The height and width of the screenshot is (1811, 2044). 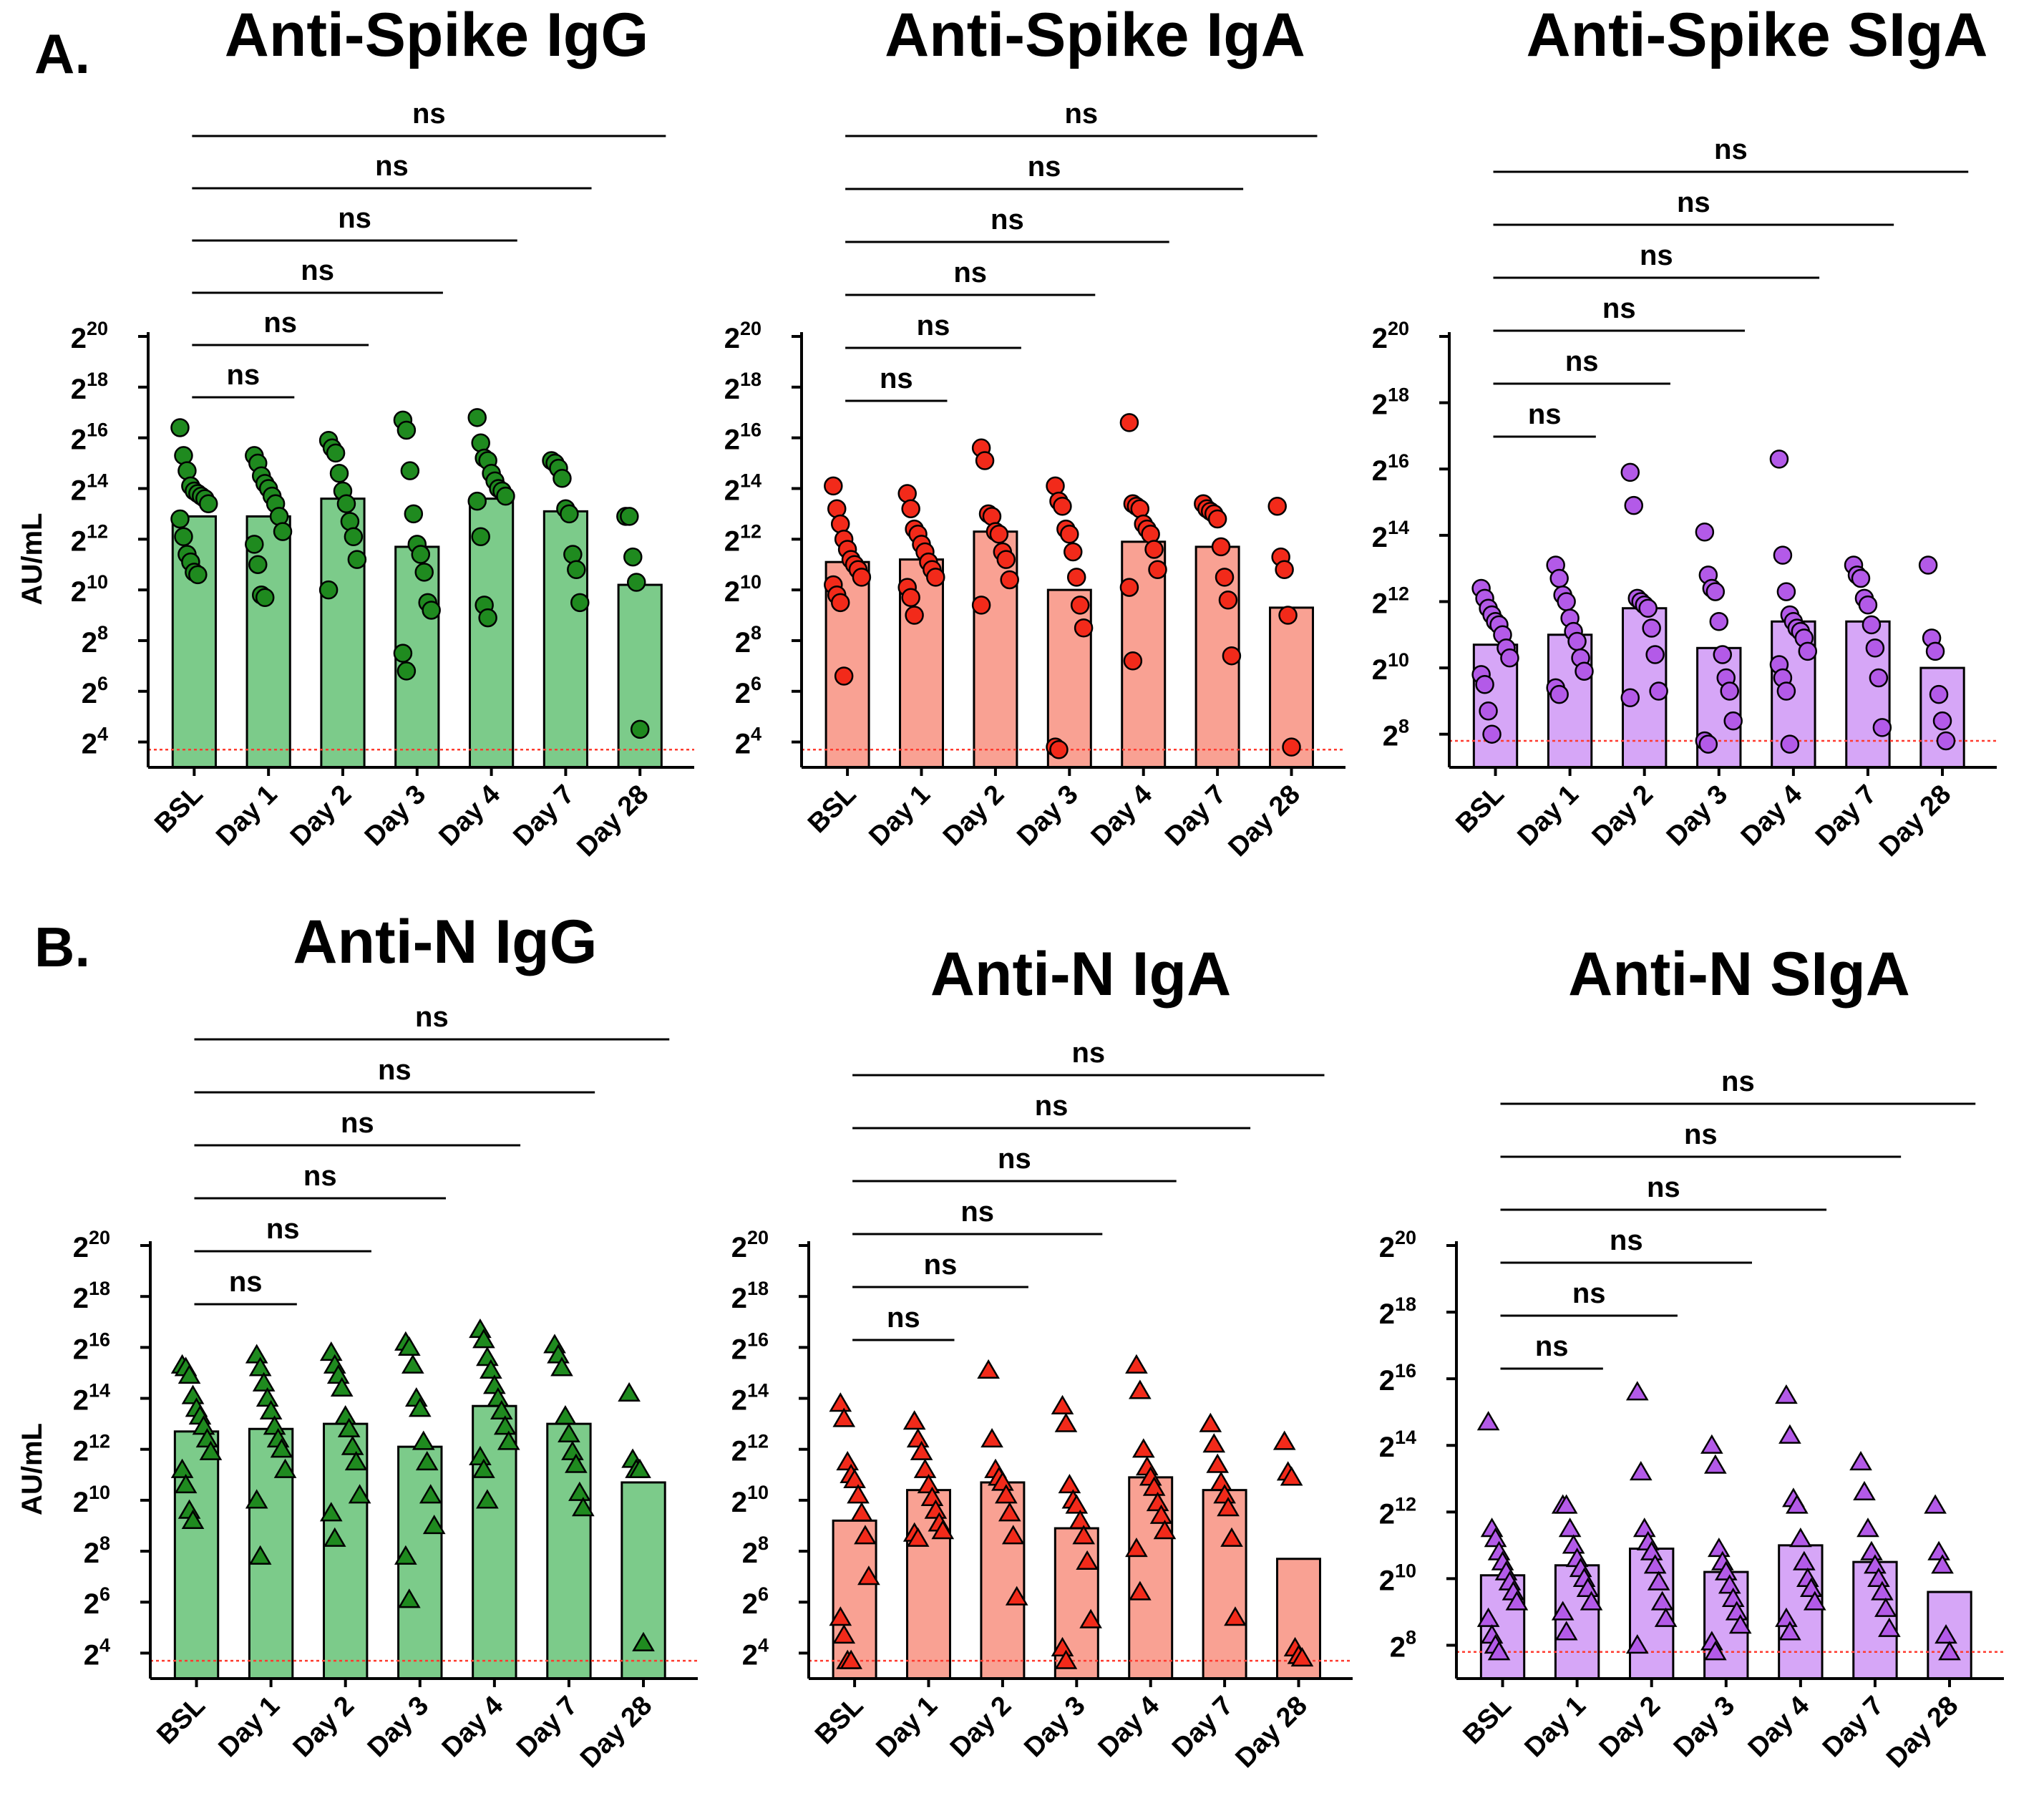 What do you see at coordinates (1095, 35) in the screenshot?
I see `chart-title: Anti-Spike IgA` at bounding box center [1095, 35].